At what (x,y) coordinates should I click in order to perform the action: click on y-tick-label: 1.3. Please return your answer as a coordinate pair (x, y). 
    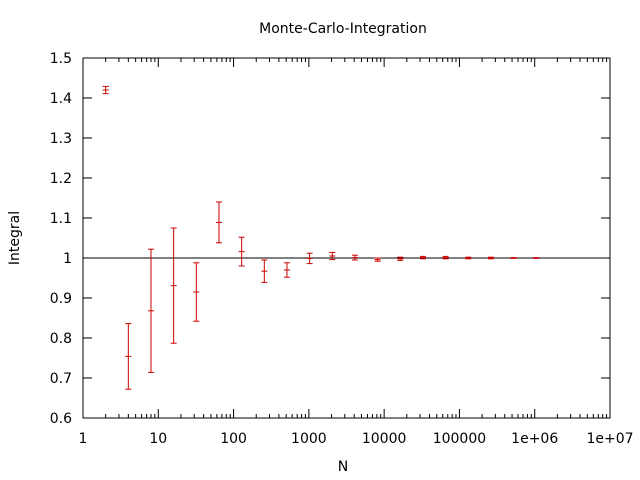
    Looking at the image, I should click on (61, 139).